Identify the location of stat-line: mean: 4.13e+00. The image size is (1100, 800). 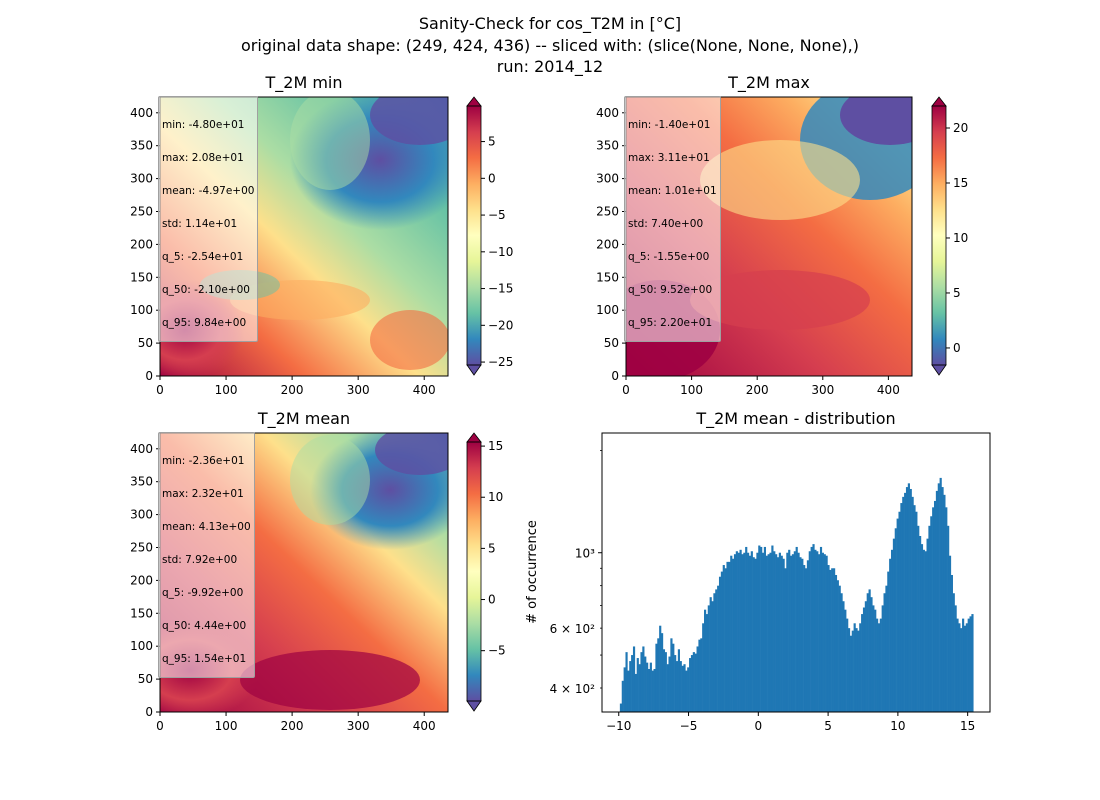
(206, 527).